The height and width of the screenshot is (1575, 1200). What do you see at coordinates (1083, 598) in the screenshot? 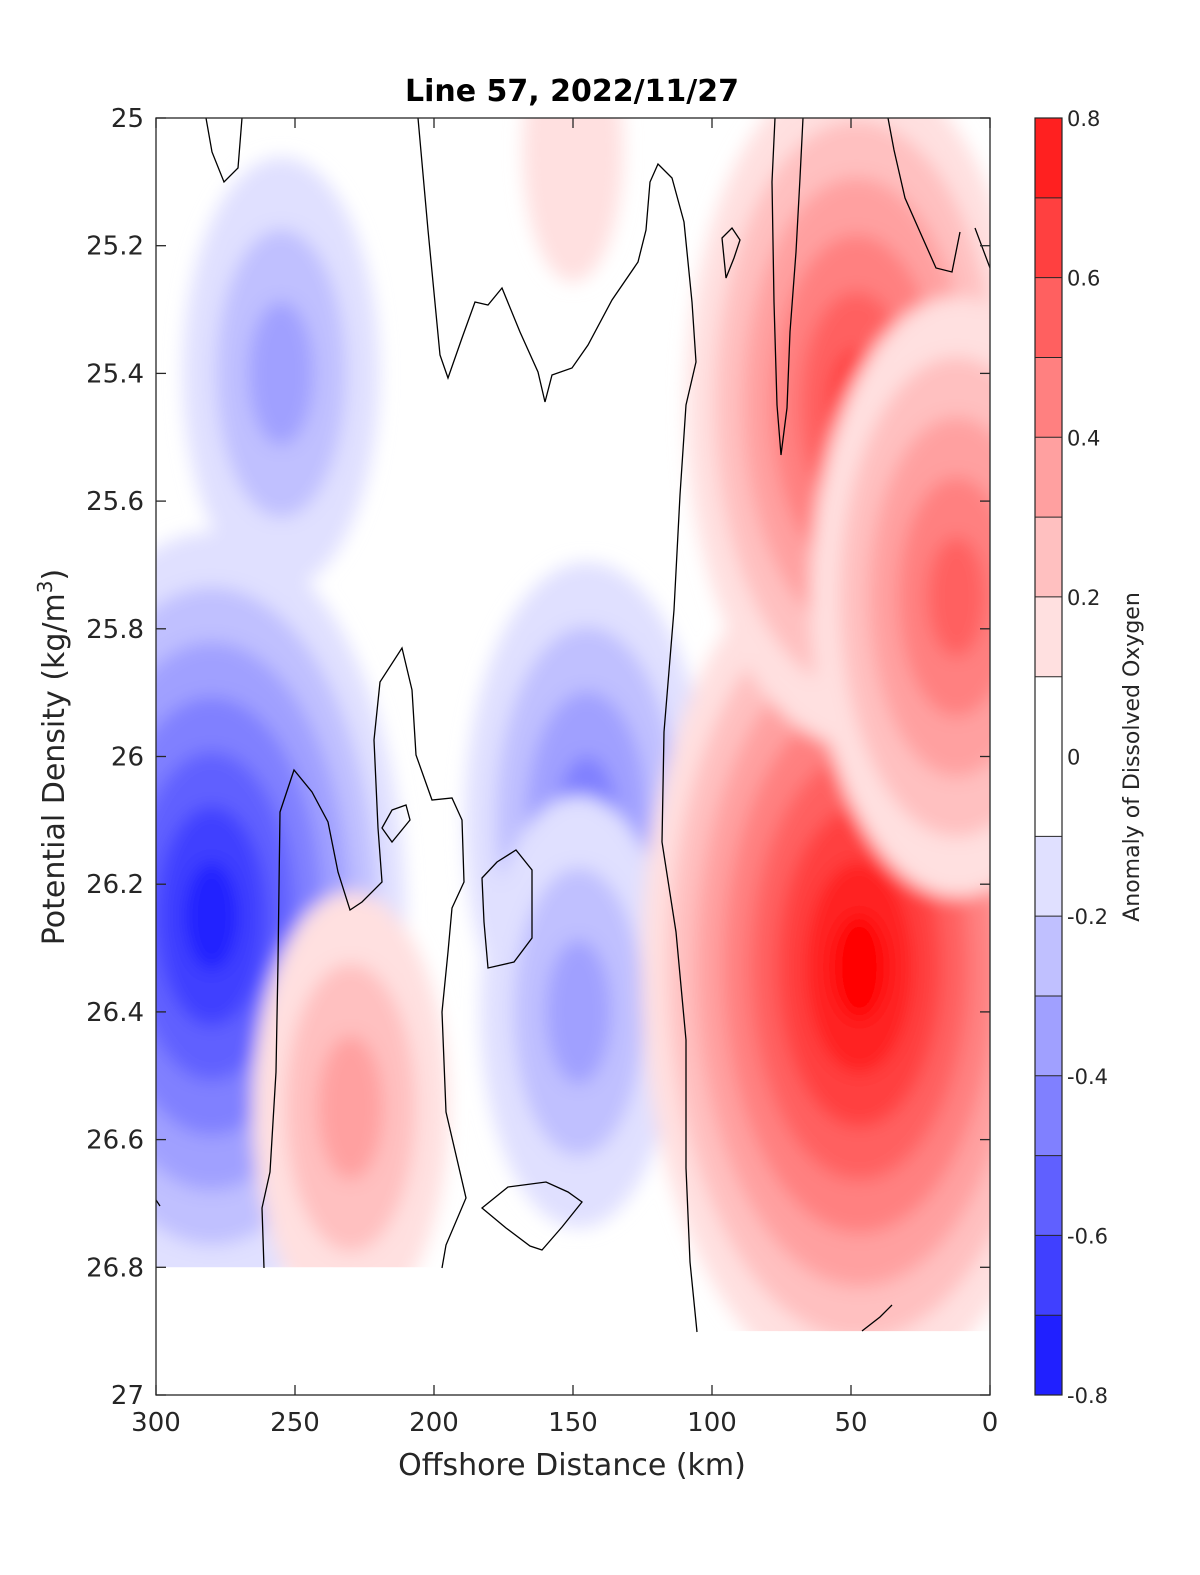
I see `colorbar-tick-label: 0.2` at bounding box center [1083, 598].